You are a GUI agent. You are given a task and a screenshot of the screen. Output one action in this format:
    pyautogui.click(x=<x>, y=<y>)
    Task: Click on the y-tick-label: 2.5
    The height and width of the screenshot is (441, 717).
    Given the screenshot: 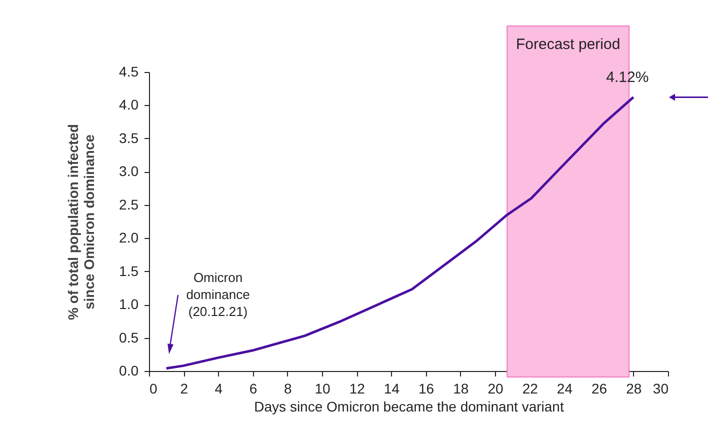 What is the action you would take?
    pyautogui.click(x=129, y=204)
    